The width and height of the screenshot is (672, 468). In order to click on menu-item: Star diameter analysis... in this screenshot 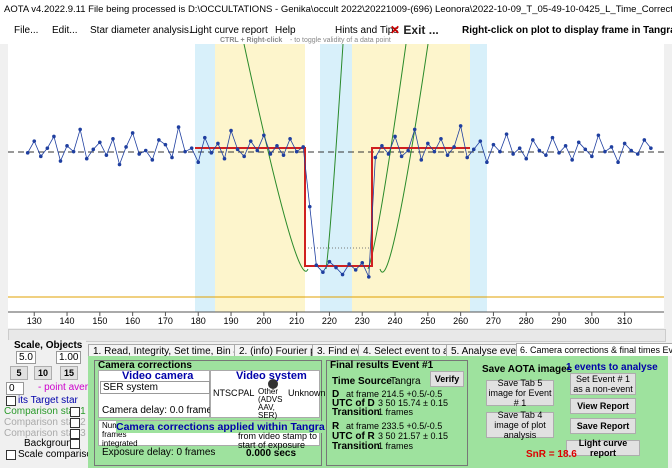, I will do `click(144, 30)`.